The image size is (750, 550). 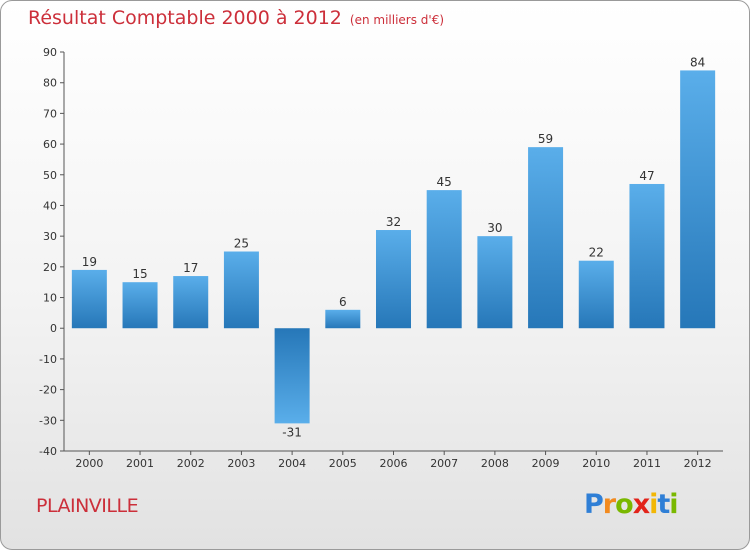 What do you see at coordinates (241, 463) in the screenshot?
I see `x-tick-label: 2003` at bounding box center [241, 463].